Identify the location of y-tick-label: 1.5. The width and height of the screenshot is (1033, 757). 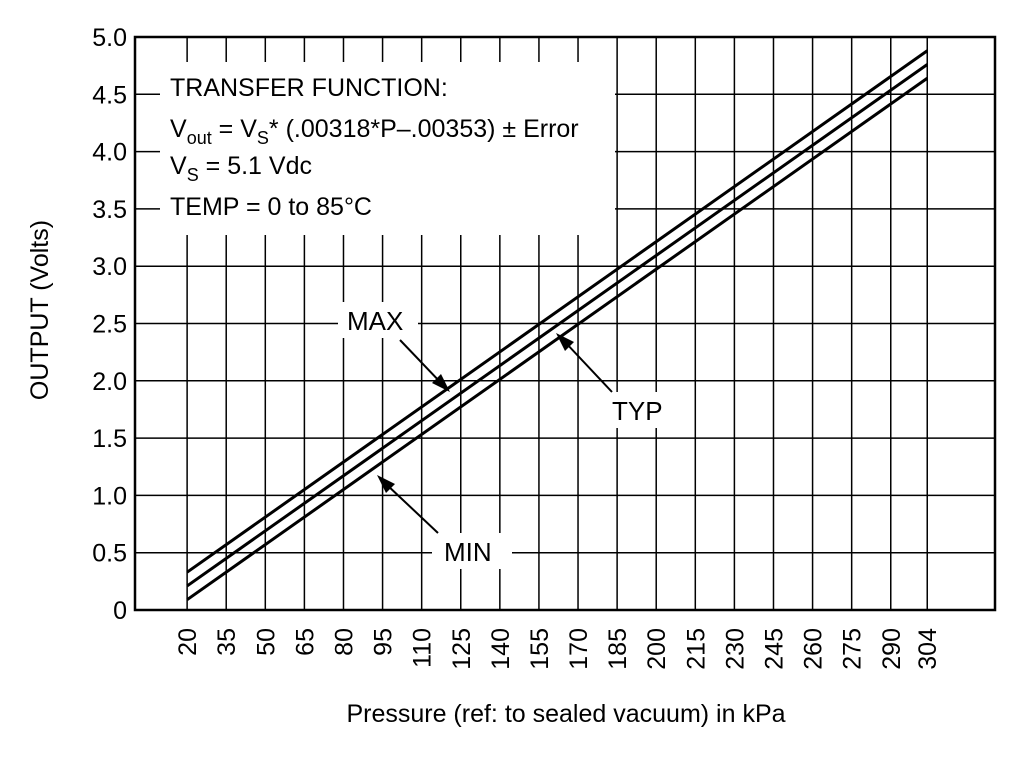
(109, 439).